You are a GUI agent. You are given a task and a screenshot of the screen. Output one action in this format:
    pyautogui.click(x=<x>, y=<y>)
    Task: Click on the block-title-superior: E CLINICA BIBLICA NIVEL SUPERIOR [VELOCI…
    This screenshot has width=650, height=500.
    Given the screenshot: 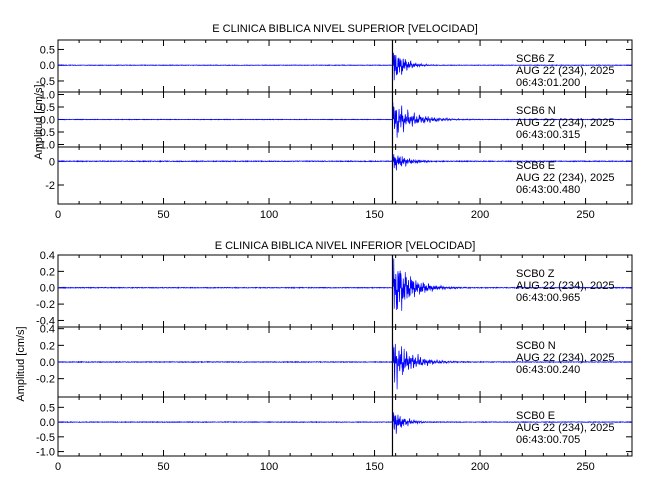 What is the action you would take?
    pyautogui.click(x=345, y=29)
    